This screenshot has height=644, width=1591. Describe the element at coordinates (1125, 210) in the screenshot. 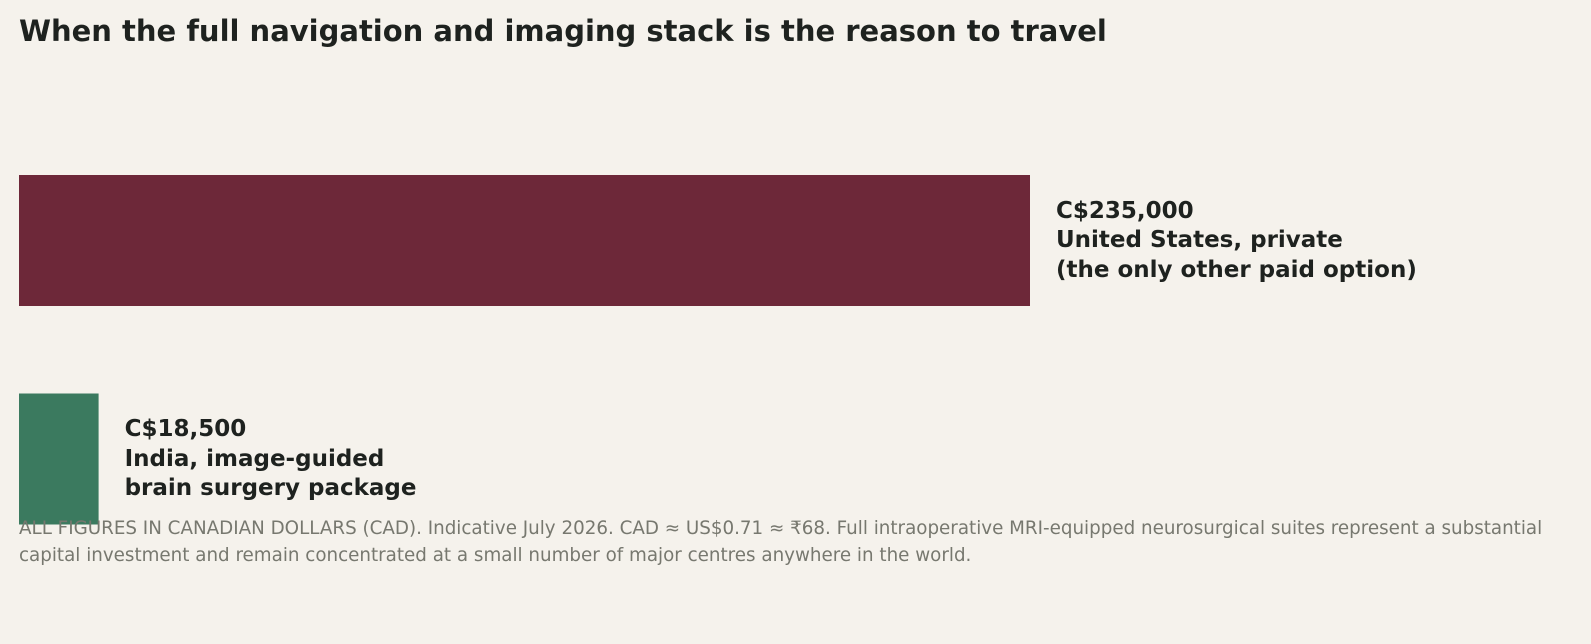

I see `value-label: C$235,000` at that location.